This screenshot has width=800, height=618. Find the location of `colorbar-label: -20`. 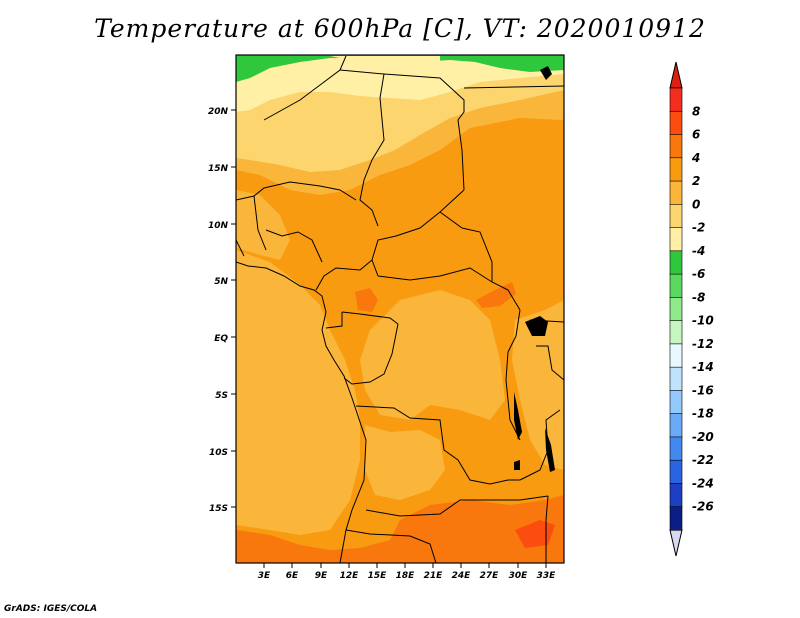

colorbar-label: -20 is located at coordinates (703, 437).